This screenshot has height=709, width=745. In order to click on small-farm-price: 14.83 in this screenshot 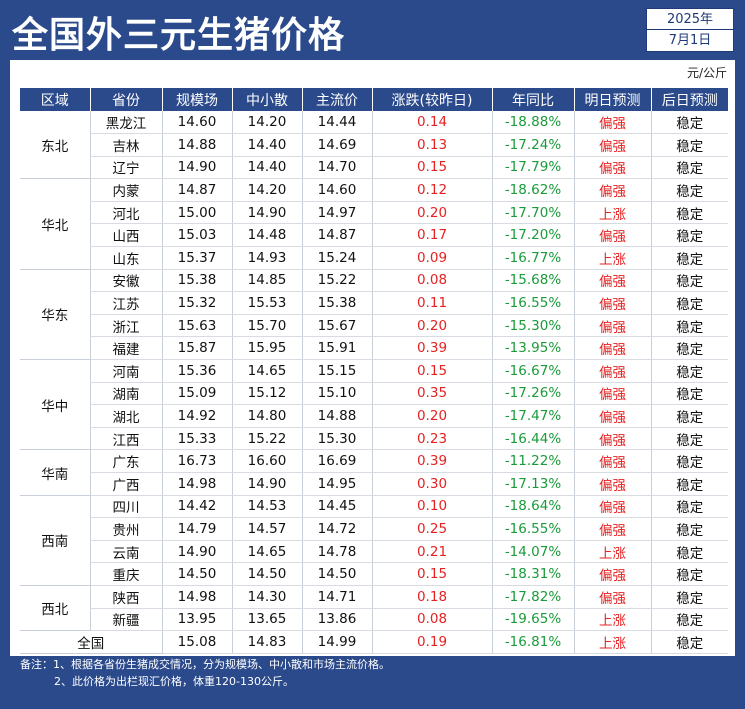, I will do `click(266, 642)`.